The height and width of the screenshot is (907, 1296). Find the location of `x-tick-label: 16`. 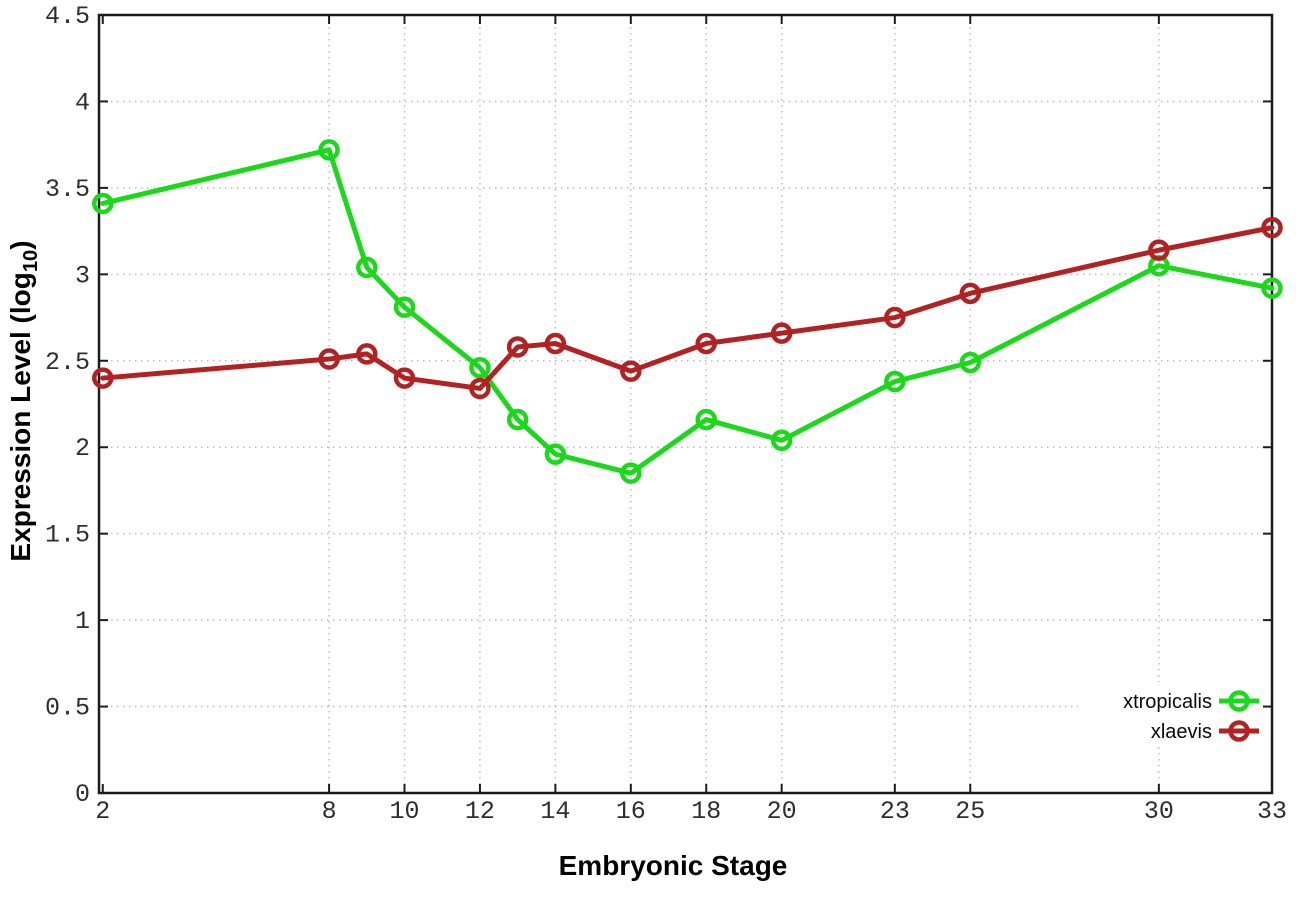

x-tick-label: 16 is located at coordinates (631, 811).